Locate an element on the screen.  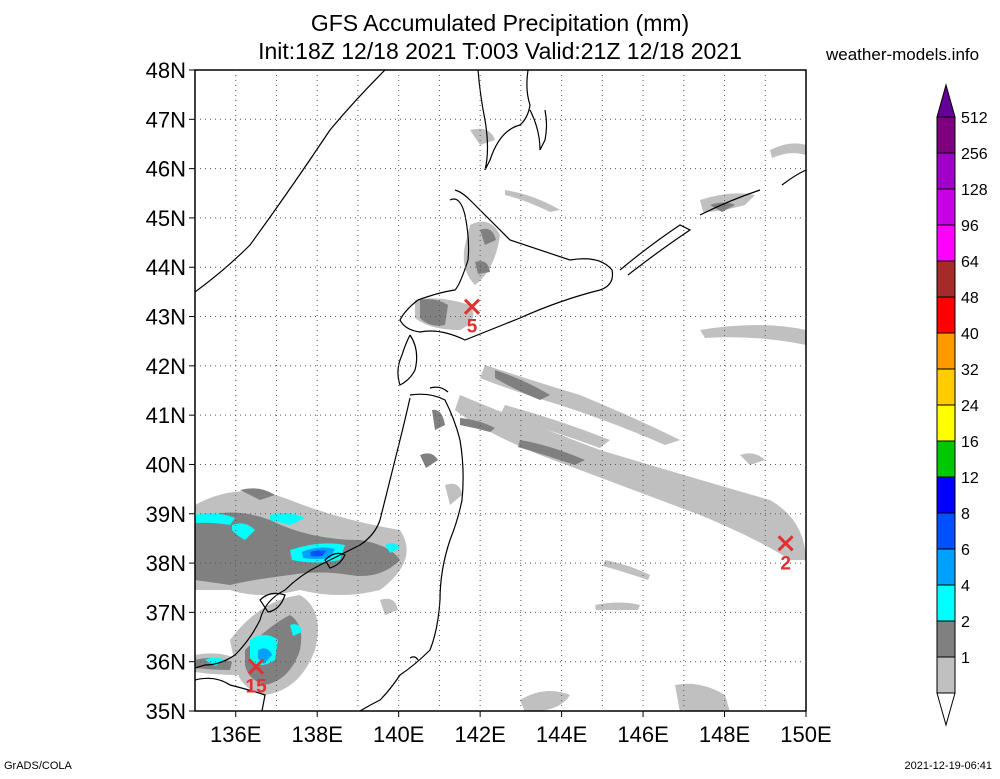
legend-level-label: 1 is located at coordinates (965, 658).